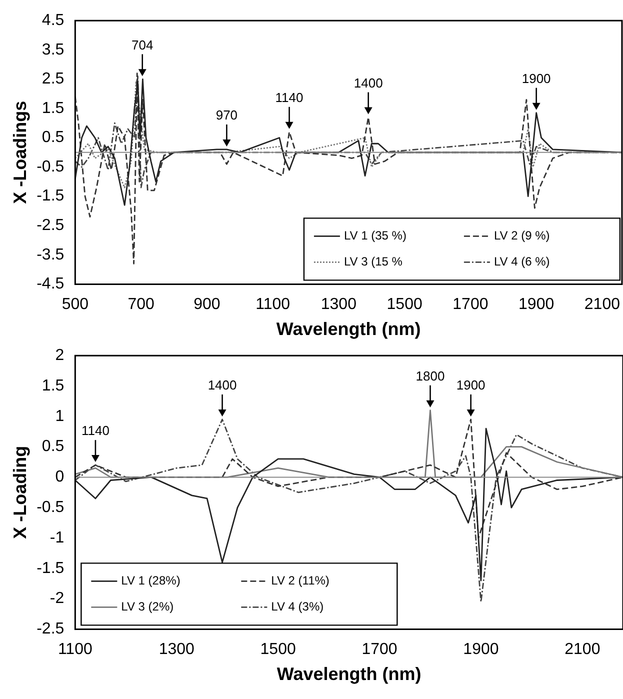  Describe the element at coordinates (59, 355) in the screenshot. I see `y-tick-label: 2` at that location.